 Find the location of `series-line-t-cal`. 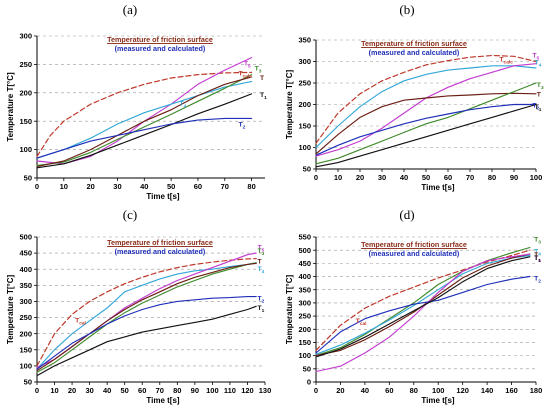

series-line-t-cal is located at coordinates (146, 312).